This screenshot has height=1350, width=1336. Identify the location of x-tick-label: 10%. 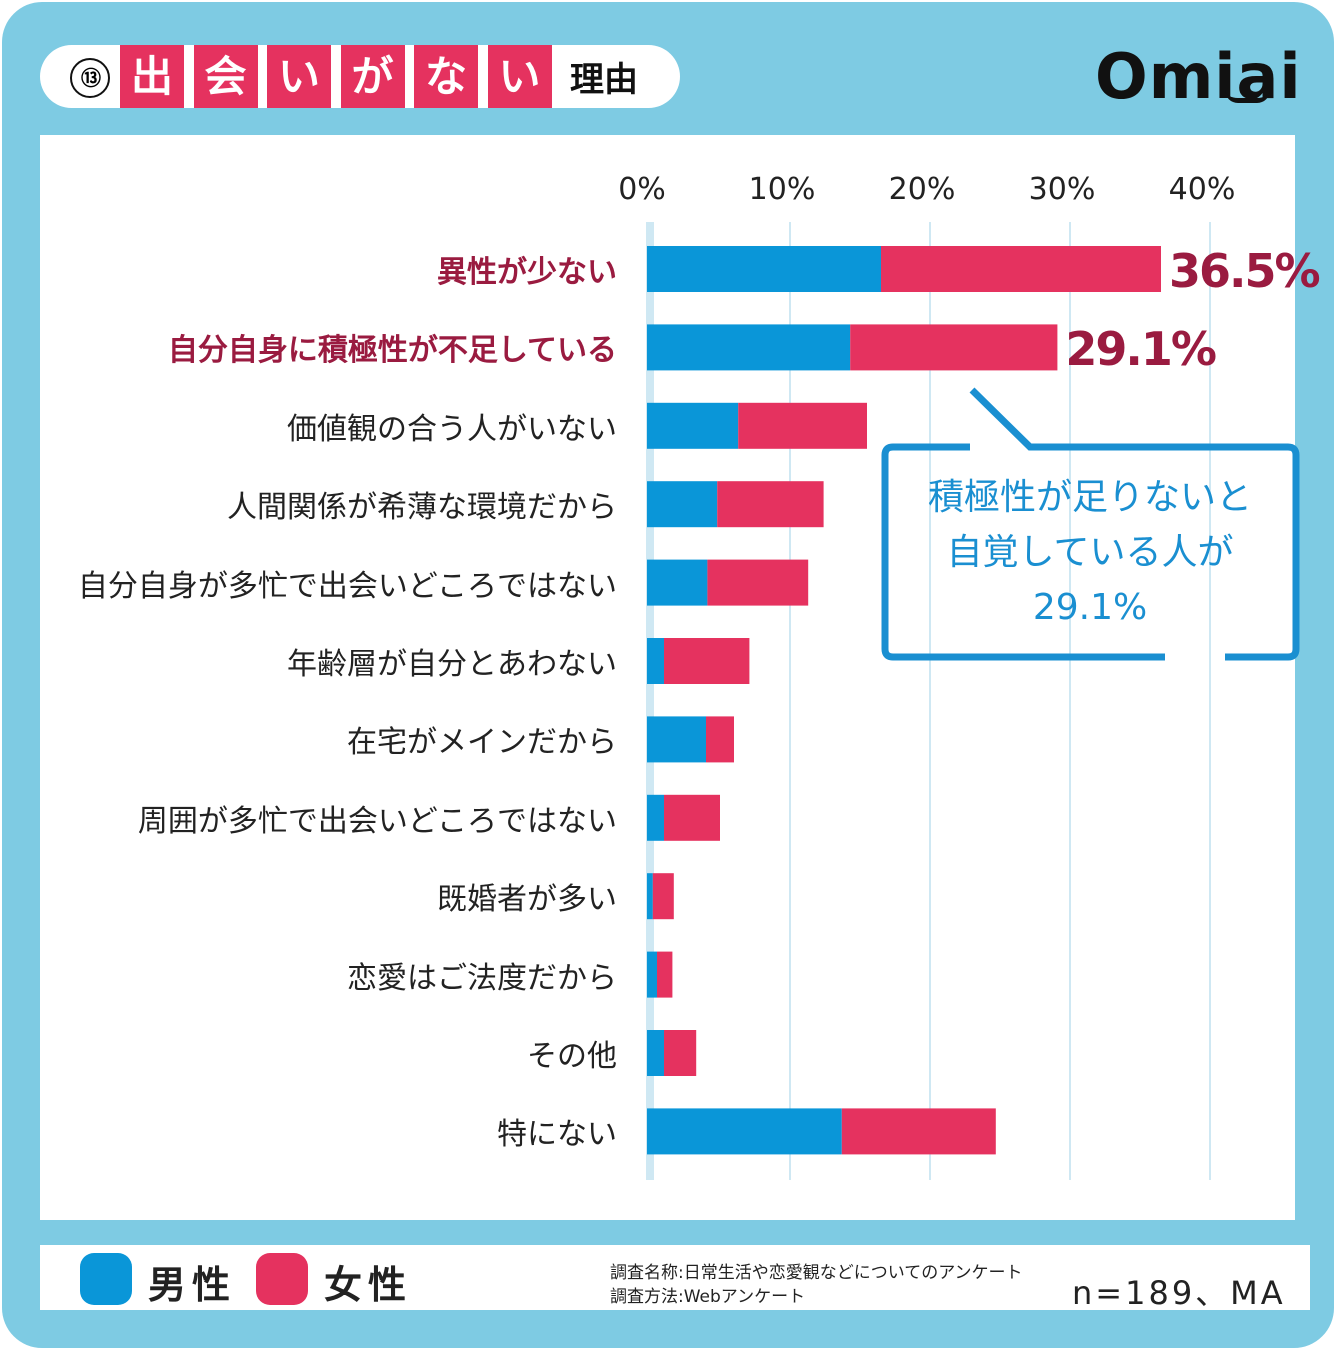
(782, 189).